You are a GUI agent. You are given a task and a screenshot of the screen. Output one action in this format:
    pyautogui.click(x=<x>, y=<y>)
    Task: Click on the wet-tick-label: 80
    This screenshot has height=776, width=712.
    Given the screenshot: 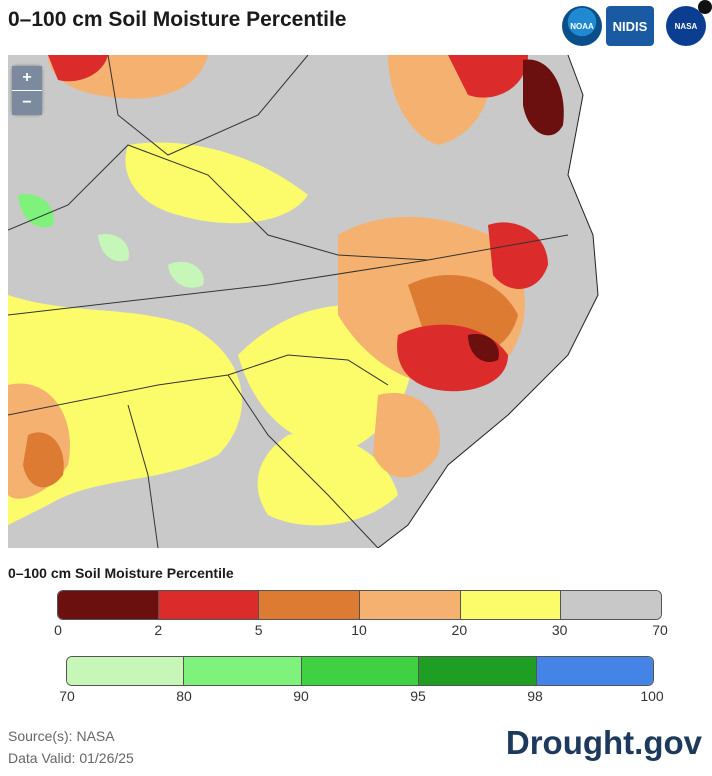 What is the action you would take?
    pyautogui.click(x=184, y=696)
    